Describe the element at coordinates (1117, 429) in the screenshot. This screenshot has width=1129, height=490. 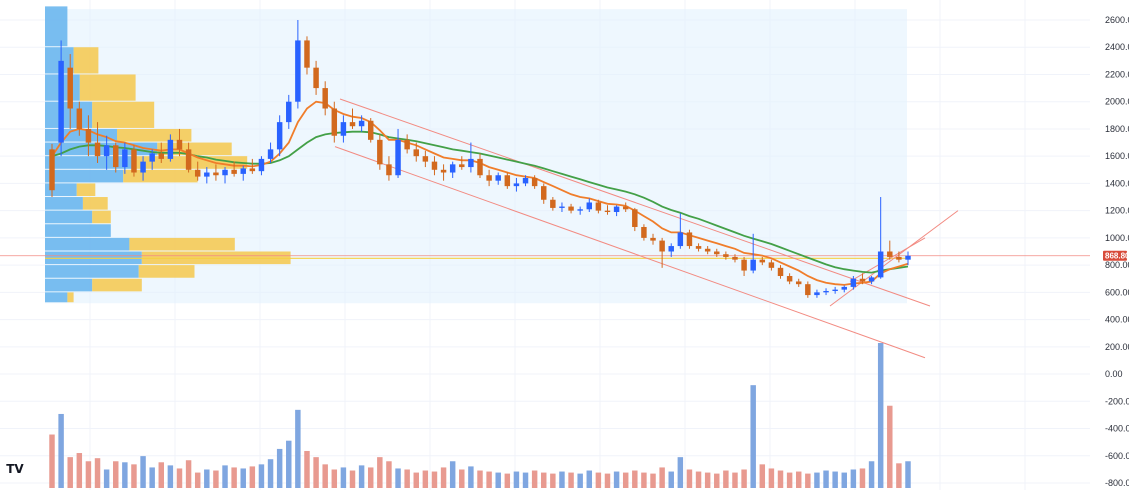
I see `price-axis-tick-label: -400.00` at that location.